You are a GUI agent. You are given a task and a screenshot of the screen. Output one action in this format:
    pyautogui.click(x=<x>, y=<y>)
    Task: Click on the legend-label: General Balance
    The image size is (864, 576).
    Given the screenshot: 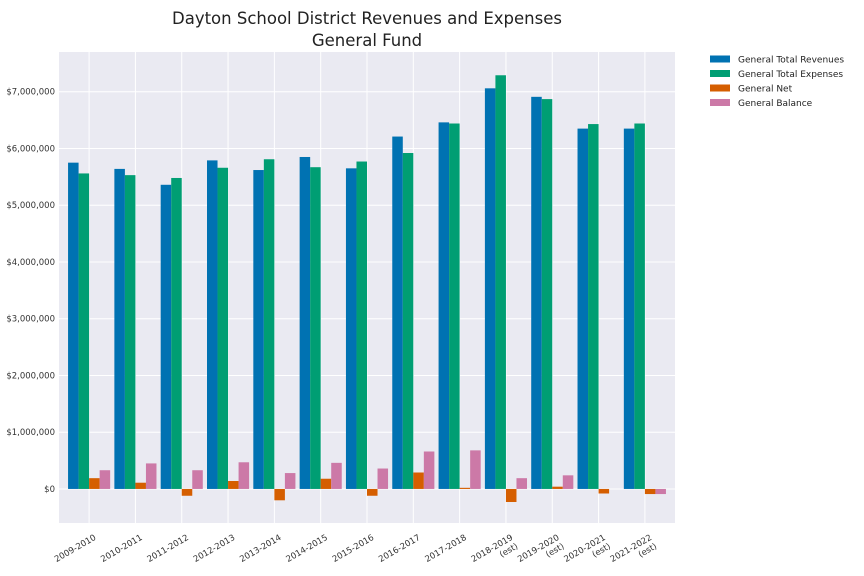 What is the action you would take?
    pyautogui.click(x=775, y=104)
    